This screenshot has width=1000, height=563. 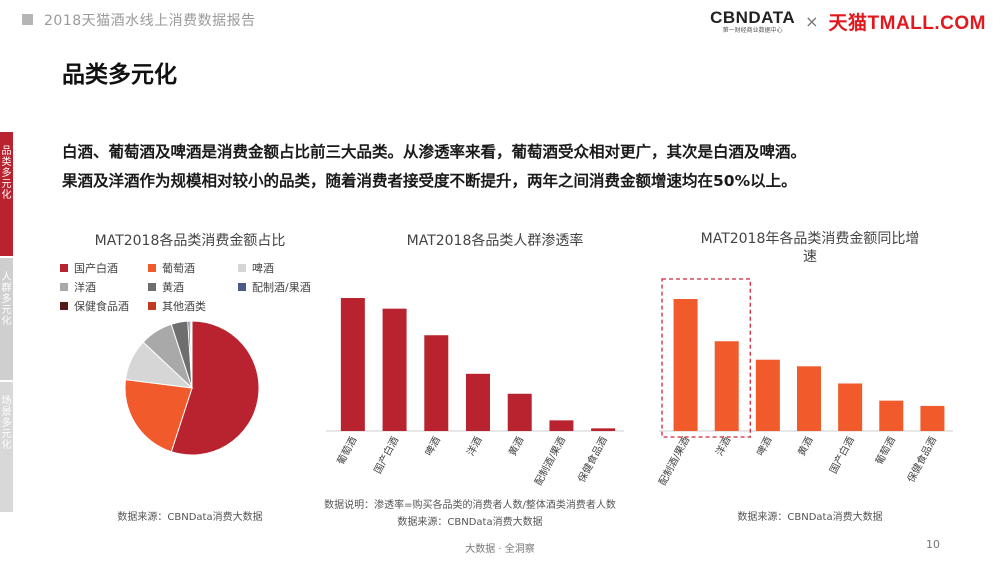 What do you see at coordinates (921, 459) in the screenshot?
I see `x-tick-label: 保健食品酒` at bounding box center [921, 459].